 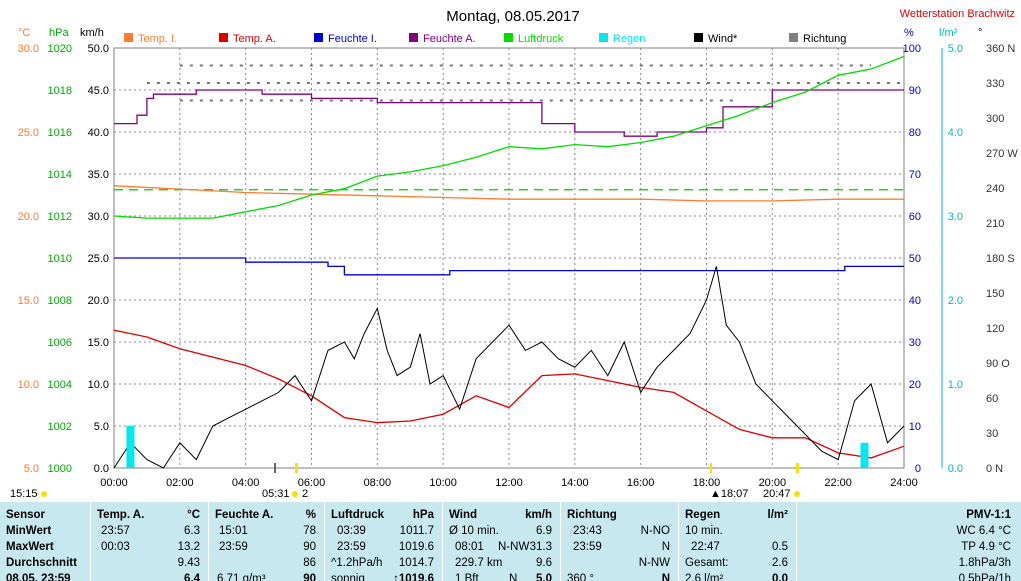 I want to click on feuchte-a-unit: %, so click(x=310, y=515).